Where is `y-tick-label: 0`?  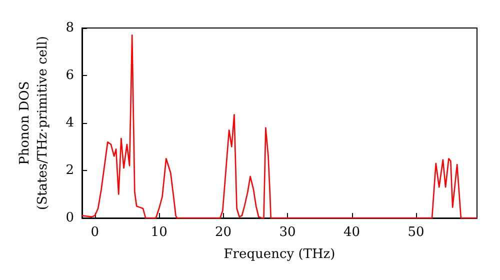 y-tick-label: 0 is located at coordinates (70, 218).